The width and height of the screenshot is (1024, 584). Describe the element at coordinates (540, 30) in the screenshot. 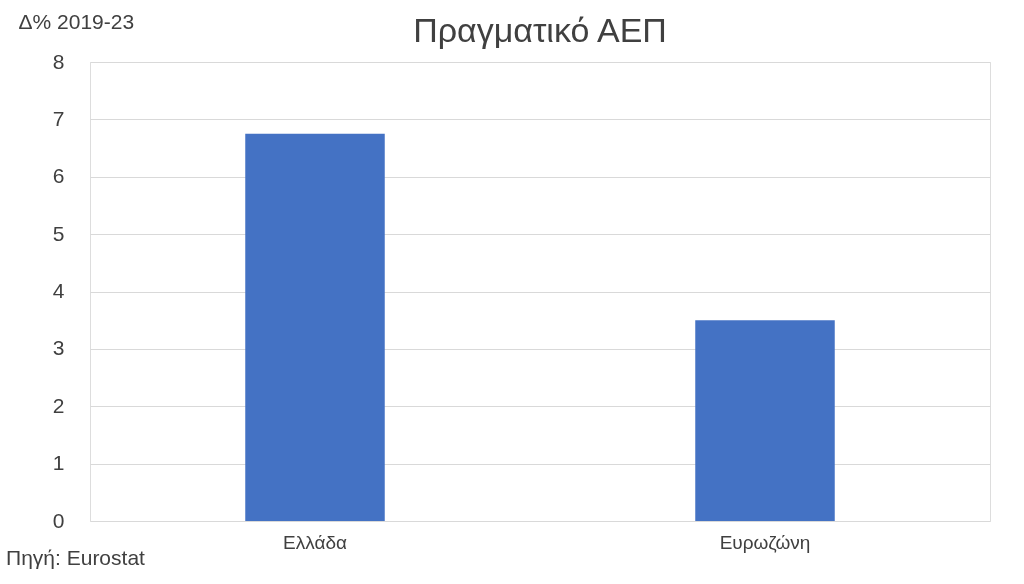

I see `chart-title: Πραγματικό ΑΕΠ` at that location.